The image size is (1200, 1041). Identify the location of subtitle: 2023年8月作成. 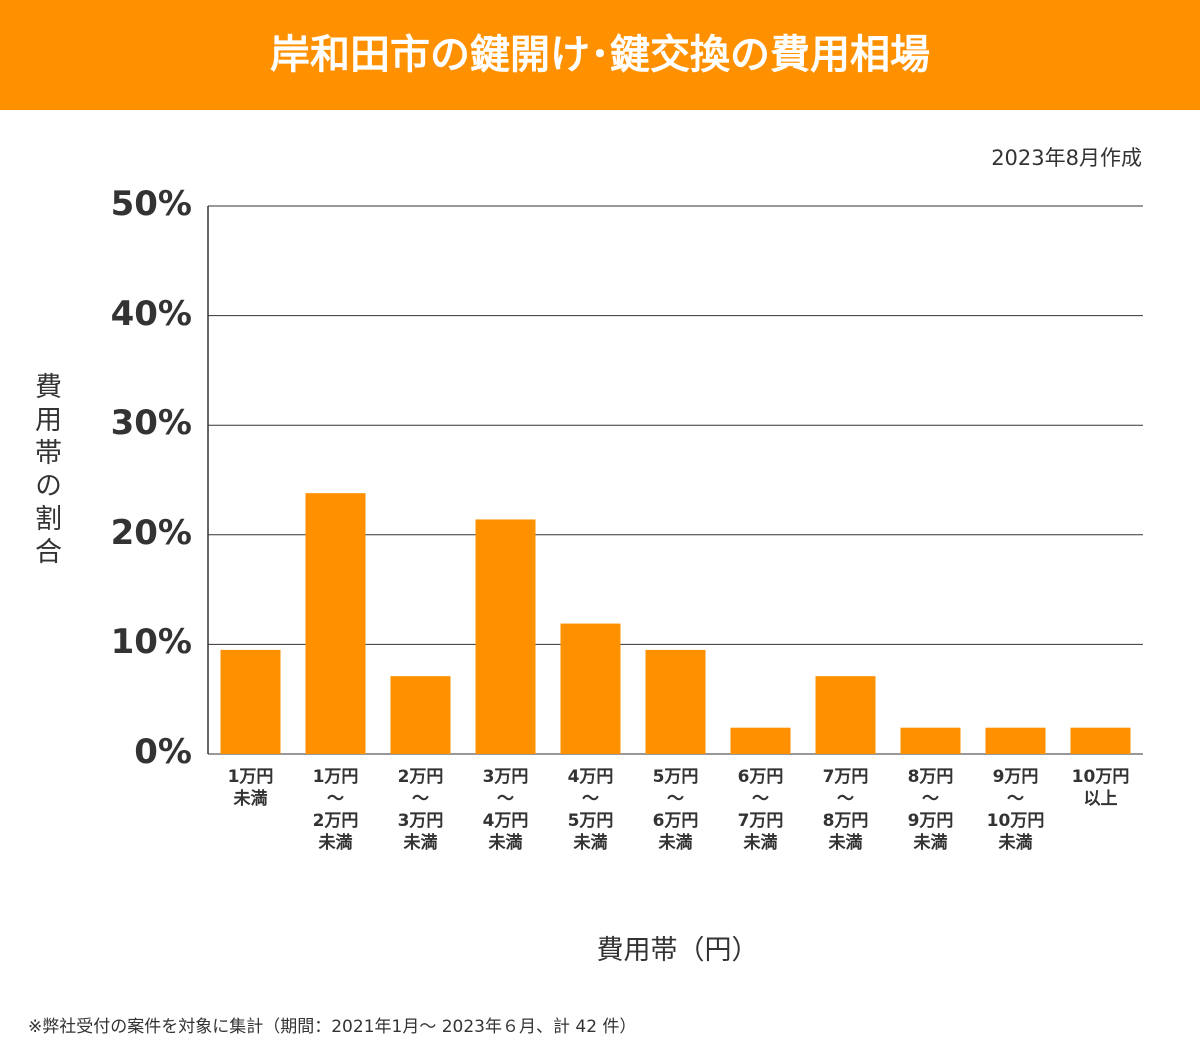
(1066, 158).